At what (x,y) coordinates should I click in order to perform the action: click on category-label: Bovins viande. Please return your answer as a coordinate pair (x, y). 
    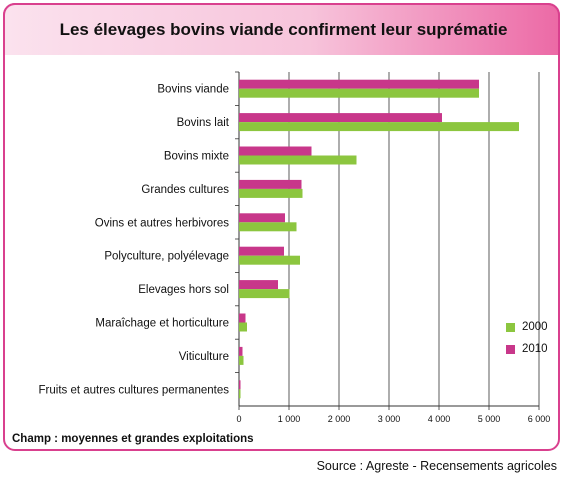
    Looking at the image, I should click on (193, 90).